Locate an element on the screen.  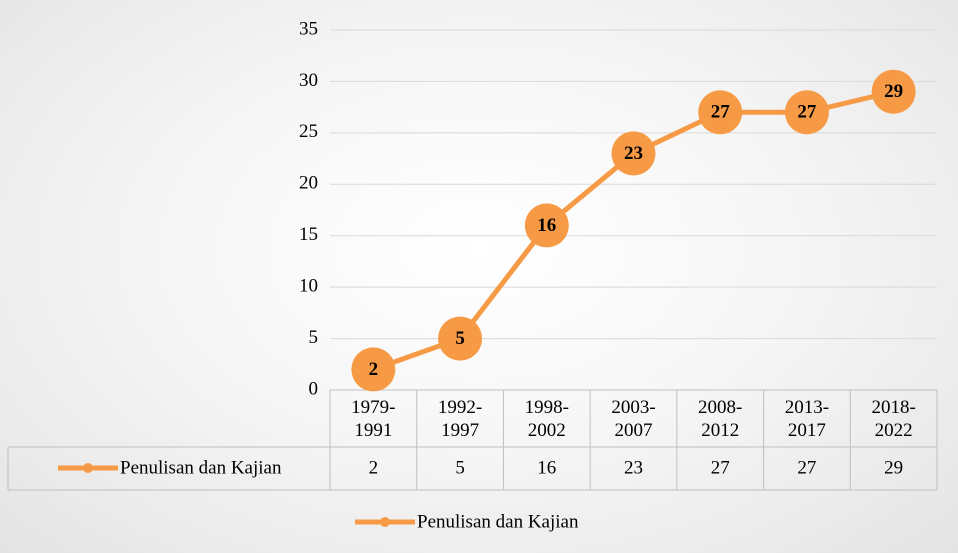
y-tick-label: 30 is located at coordinates (308, 80).